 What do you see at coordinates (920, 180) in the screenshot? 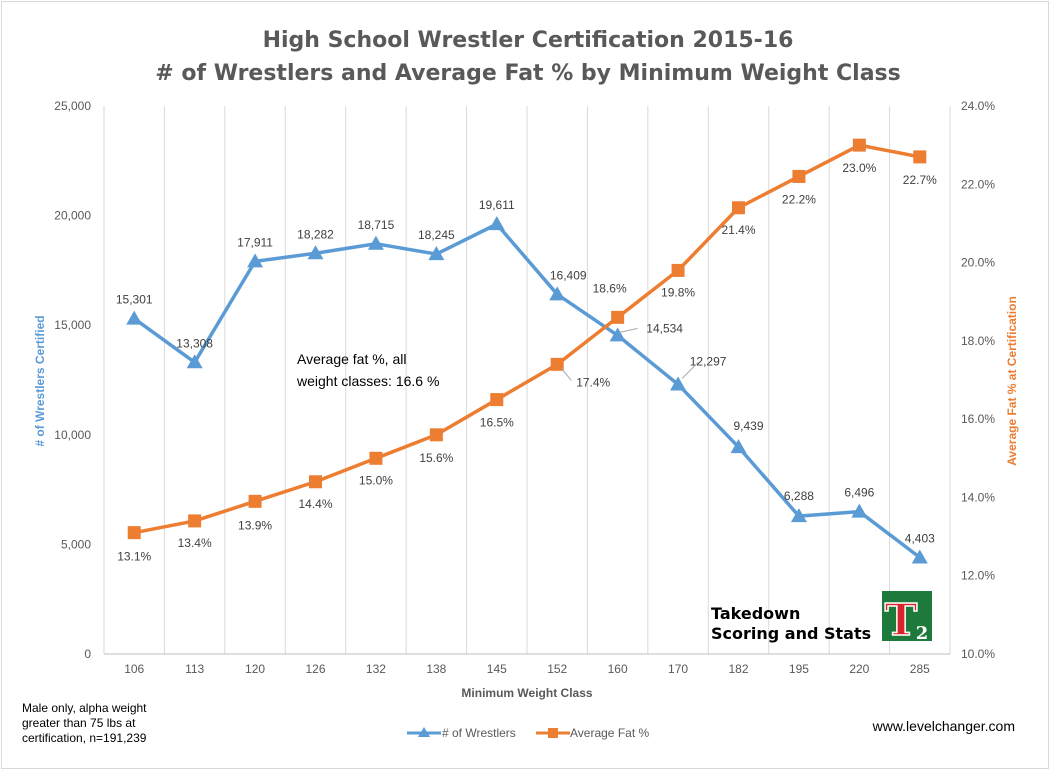
I see `fat-data-label: 22.7%` at bounding box center [920, 180].